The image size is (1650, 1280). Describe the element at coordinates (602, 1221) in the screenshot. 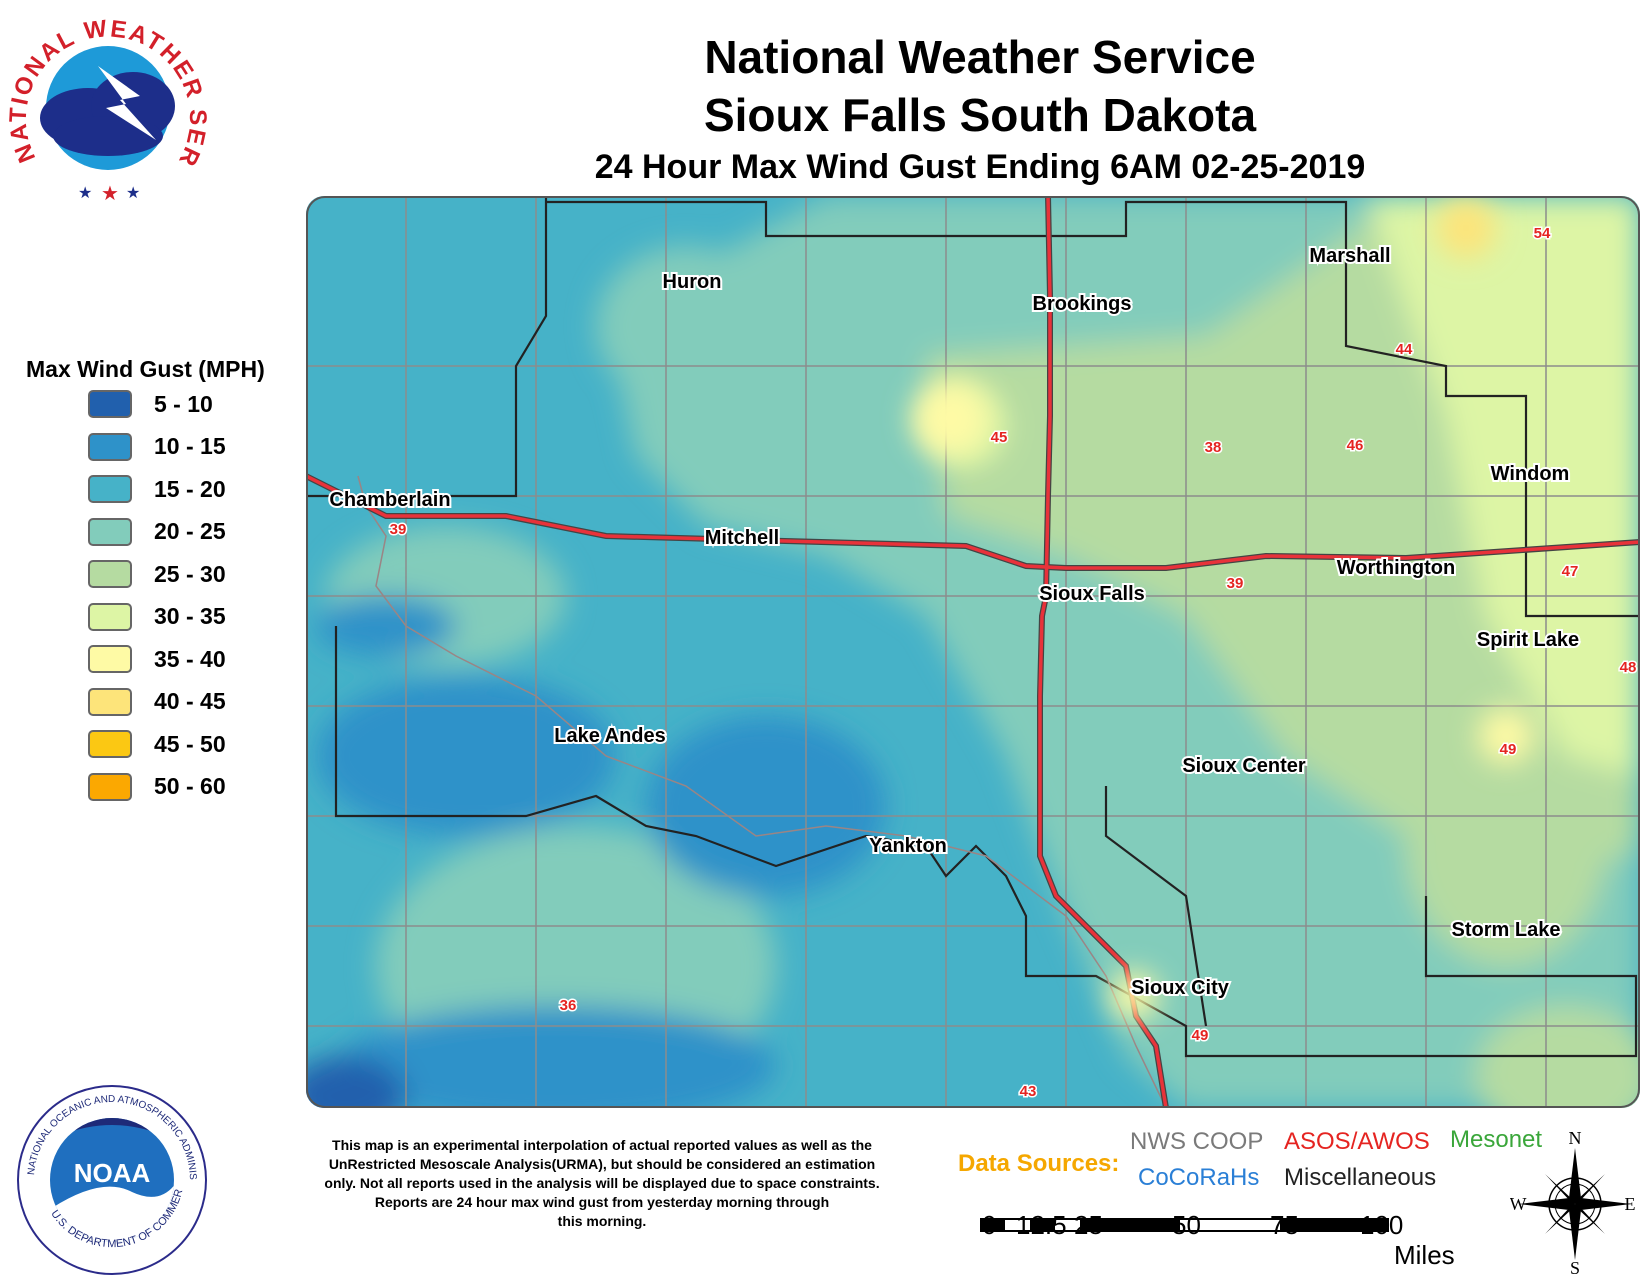

I see `disclaimer-line: this morning.` at that location.